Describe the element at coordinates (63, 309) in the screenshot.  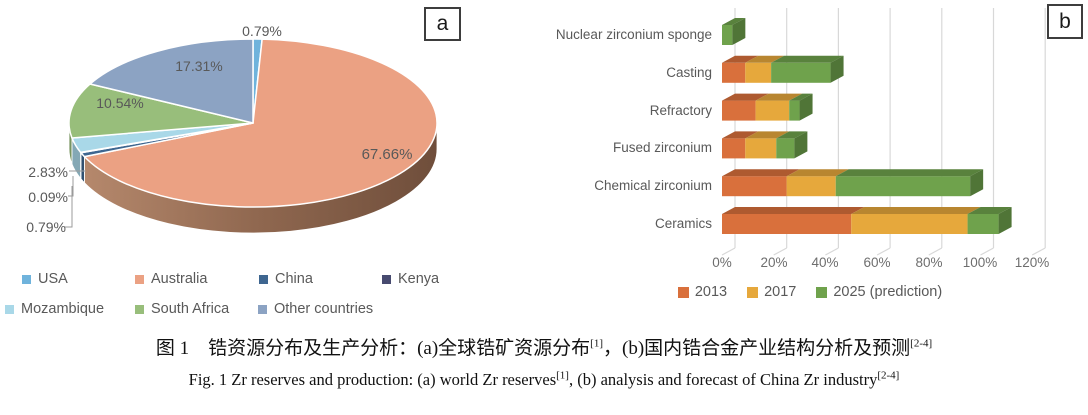
I see `legend-label-mozambique: Mozambique` at that location.